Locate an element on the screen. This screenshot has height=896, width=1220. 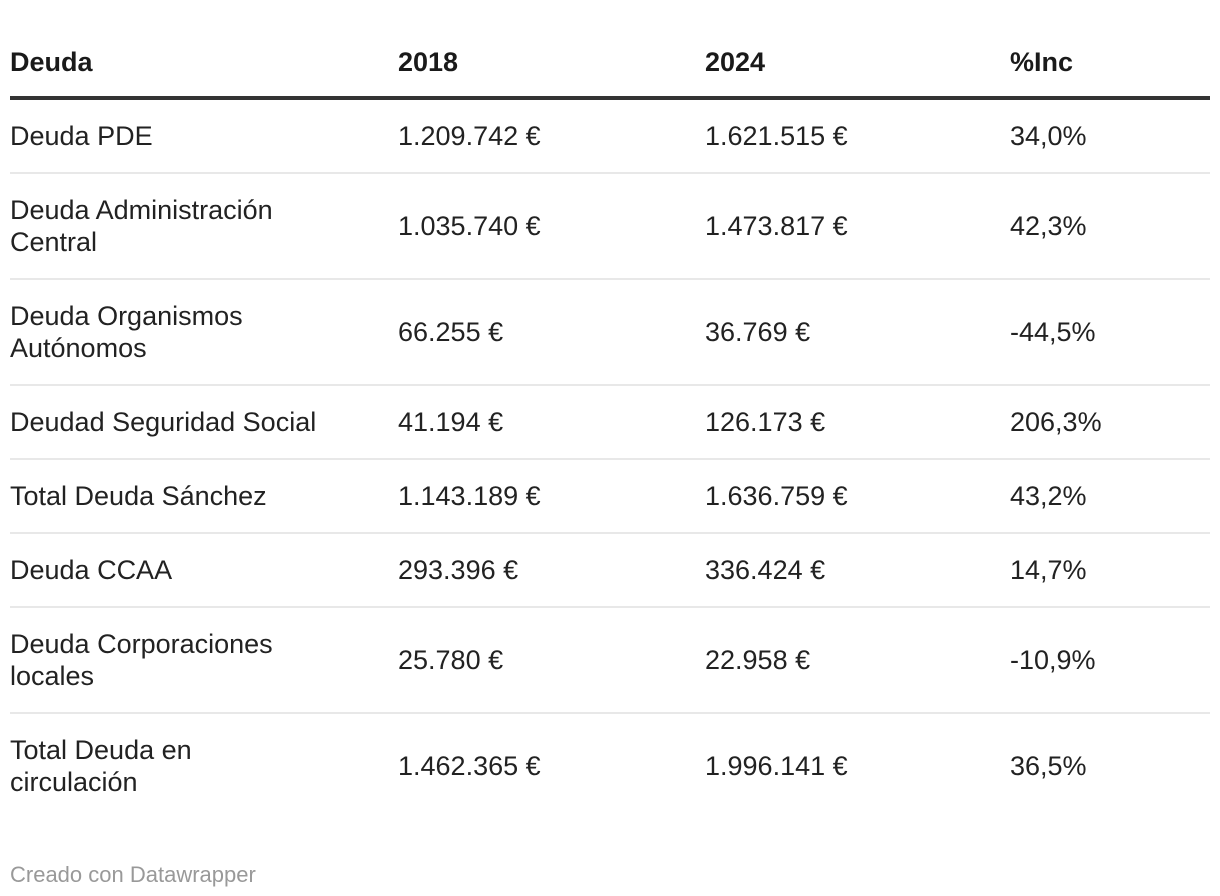
value-inc-pct: 42,3% is located at coordinates (1110, 226).